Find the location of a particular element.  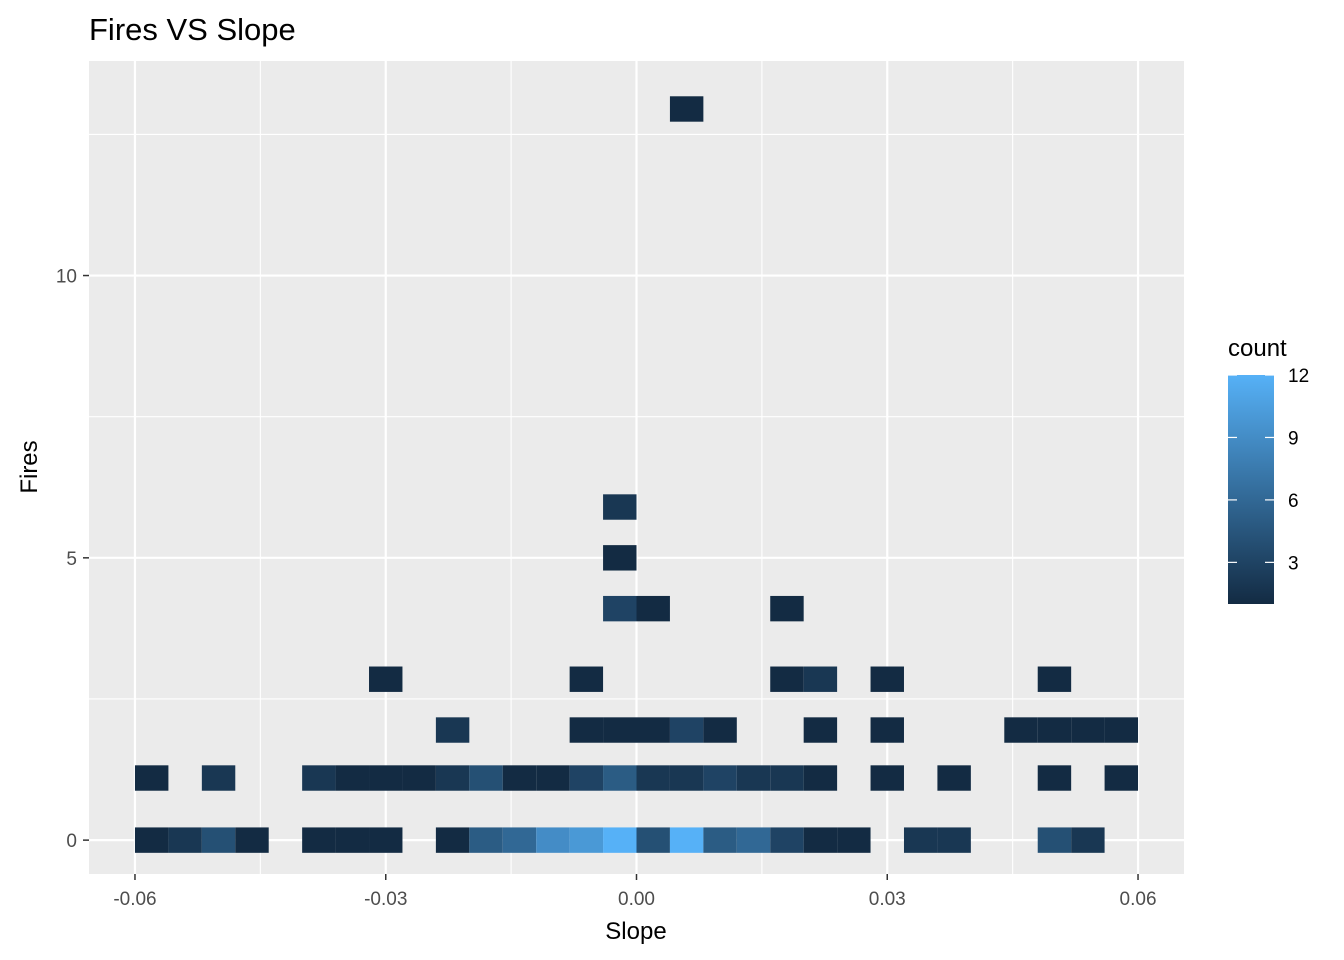

chart-title: Fires VS Slope is located at coordinates (192, 29).